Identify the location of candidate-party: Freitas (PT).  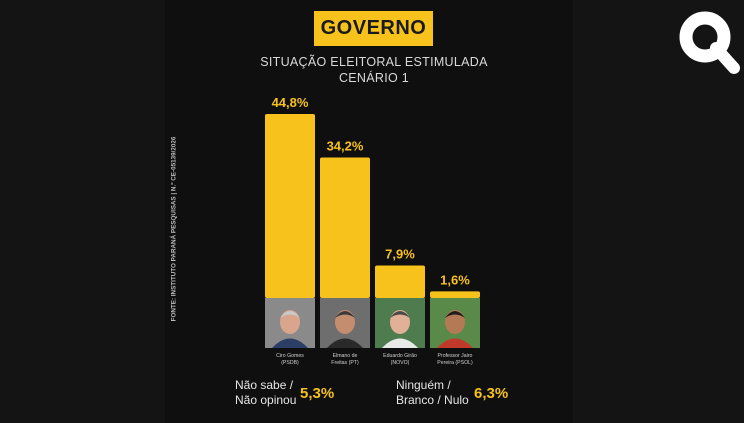
(345, 363).